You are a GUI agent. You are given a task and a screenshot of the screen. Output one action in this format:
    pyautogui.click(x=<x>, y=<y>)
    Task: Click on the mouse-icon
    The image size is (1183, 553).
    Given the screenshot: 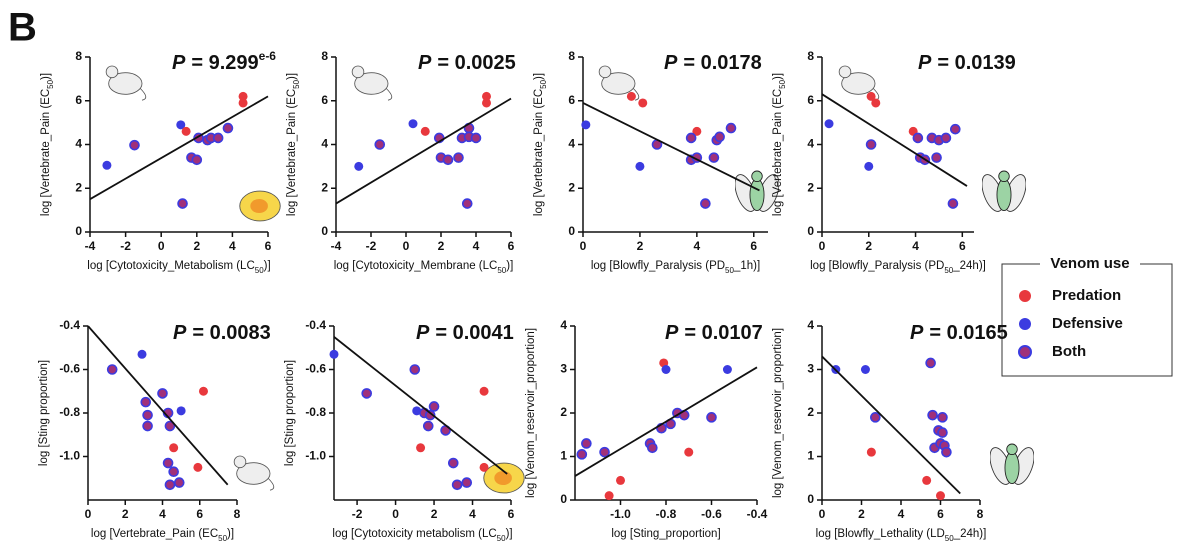 What is the action you would take?
    pyautogui.click(x=372, y=83)
    